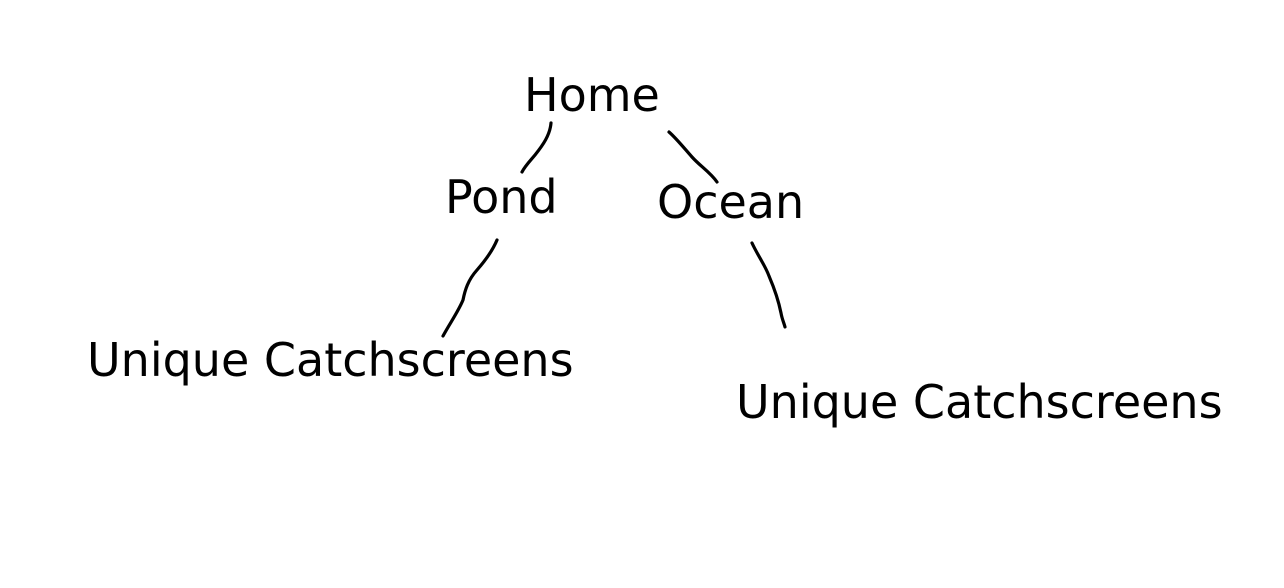 The width and height of the screenshot is (1284, 588). What do you see at coordinates (470, 288) in the screenshot?
I see `edge-pond-unique-catchscreens` at bounding box center [470, 288].